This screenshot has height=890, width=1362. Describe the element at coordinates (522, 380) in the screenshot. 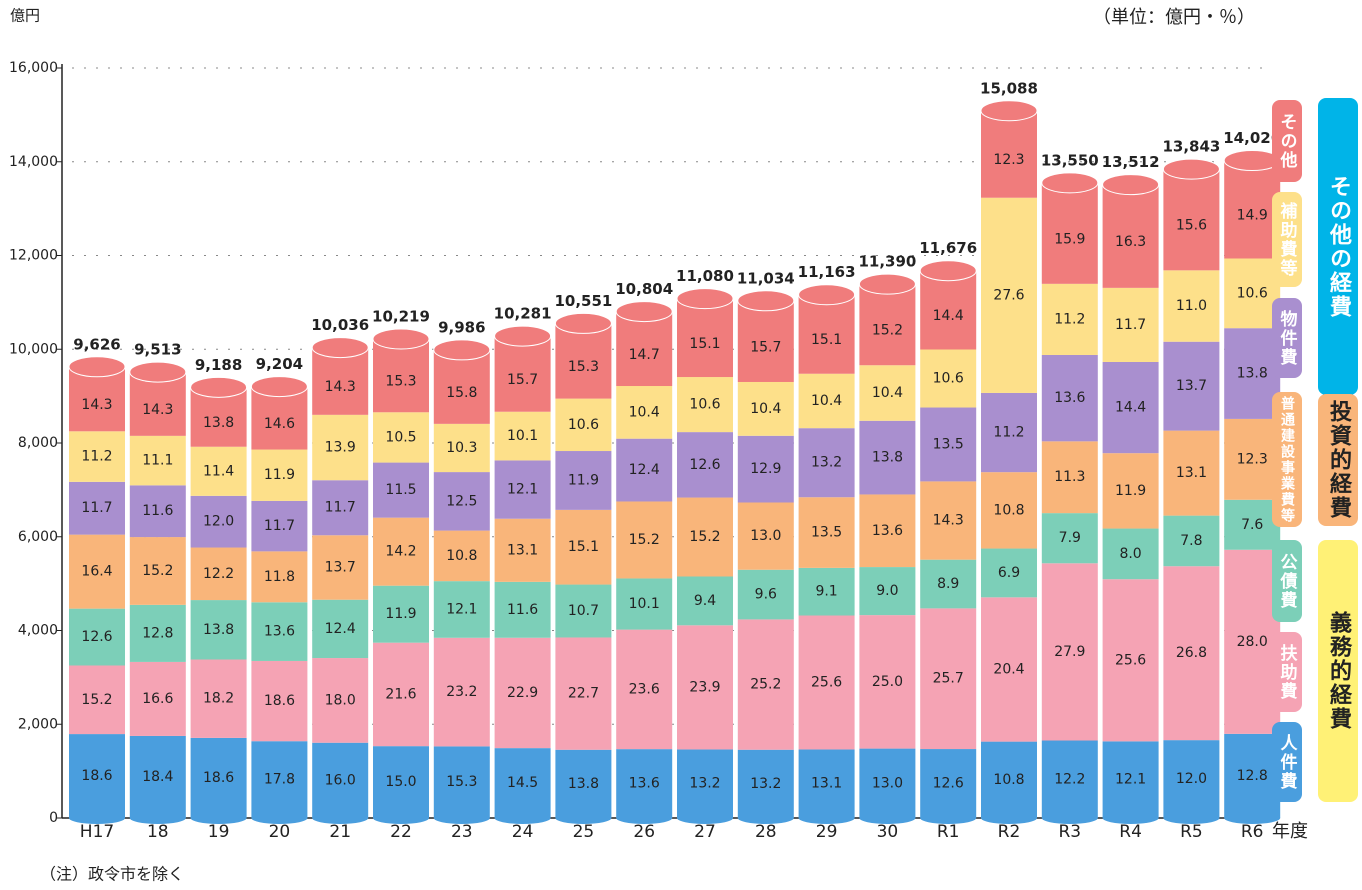

I see `data-label: 15.7` at that location.